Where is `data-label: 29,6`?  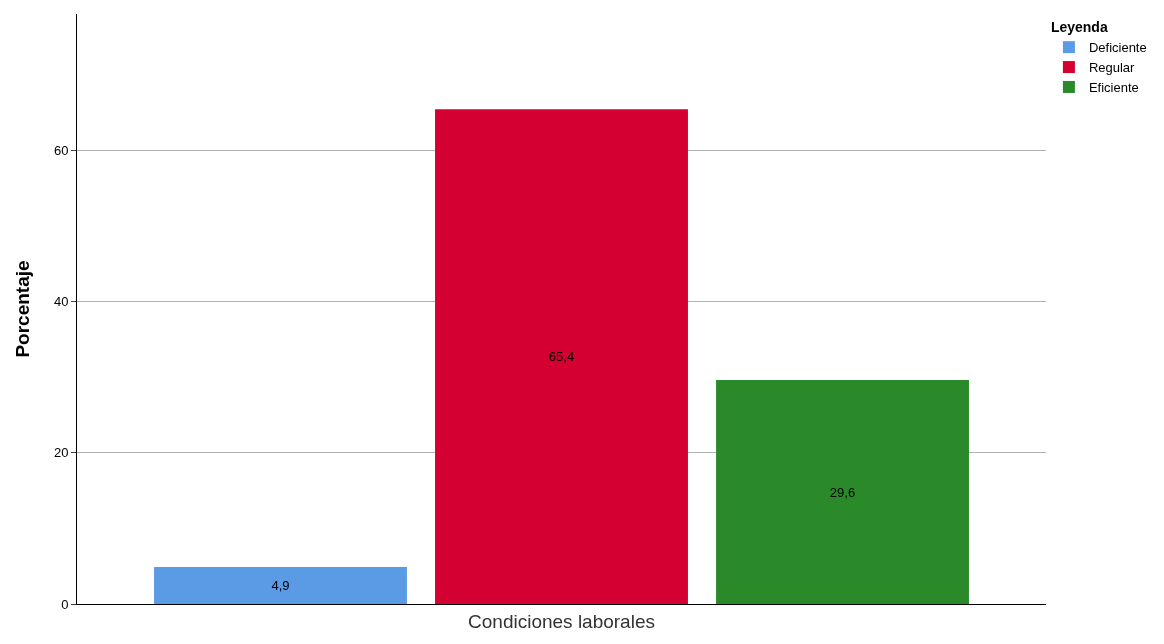 data-label: 29,6 is located at coordinates (842, 492).